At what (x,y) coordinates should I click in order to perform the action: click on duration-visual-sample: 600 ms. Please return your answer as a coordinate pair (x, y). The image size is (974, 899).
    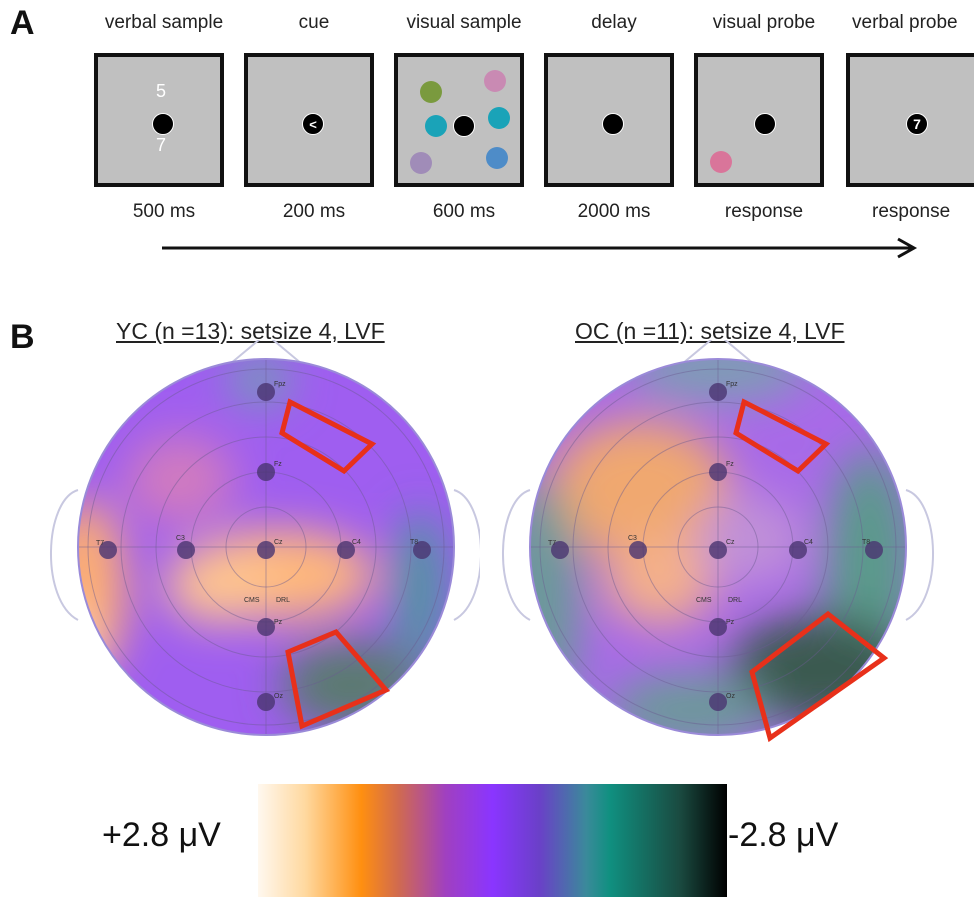
    Looking at the image, I should click on (464, 211).